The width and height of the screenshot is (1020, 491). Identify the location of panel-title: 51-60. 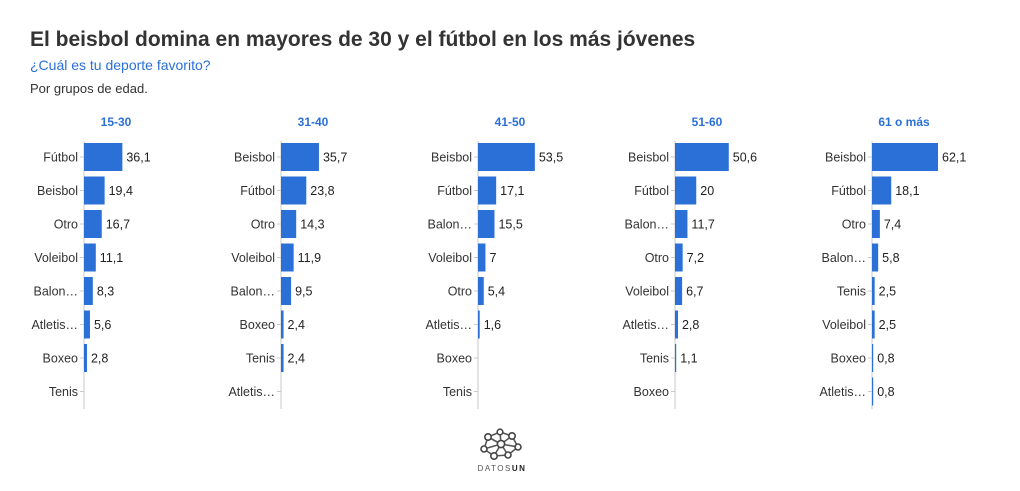
(707, 122).